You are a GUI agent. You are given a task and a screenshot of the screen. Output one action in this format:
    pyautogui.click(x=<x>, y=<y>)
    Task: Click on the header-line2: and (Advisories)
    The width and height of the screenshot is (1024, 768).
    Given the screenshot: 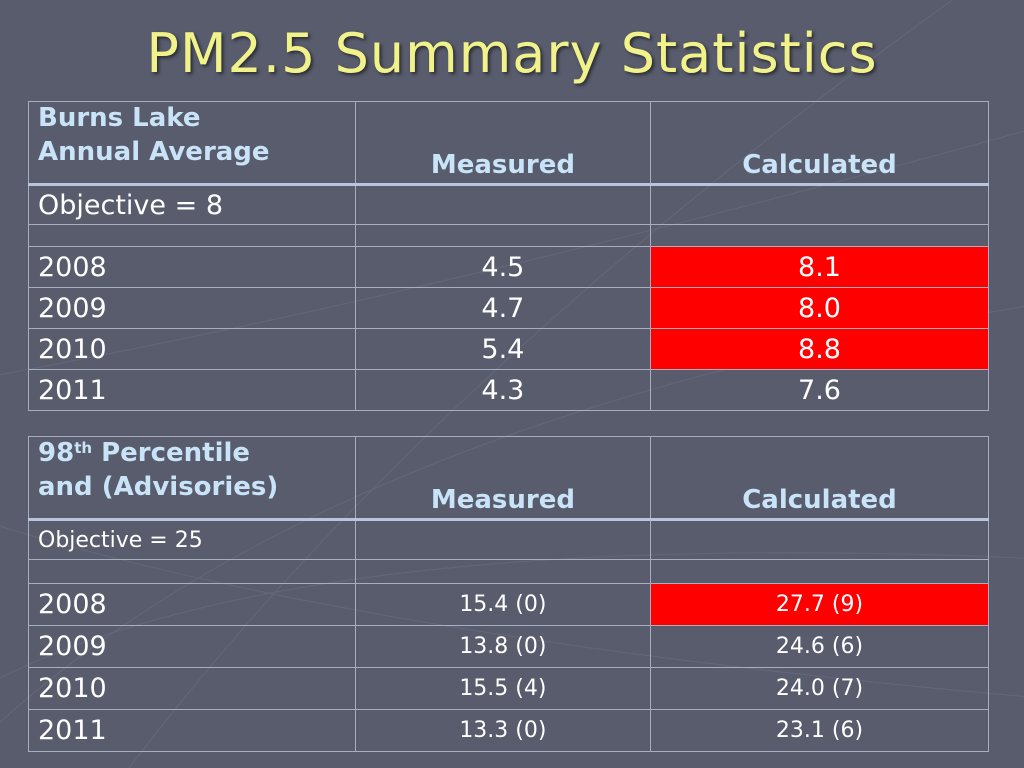 What is the action you would take?
    pyautogui.click(x=158, y=486)
    